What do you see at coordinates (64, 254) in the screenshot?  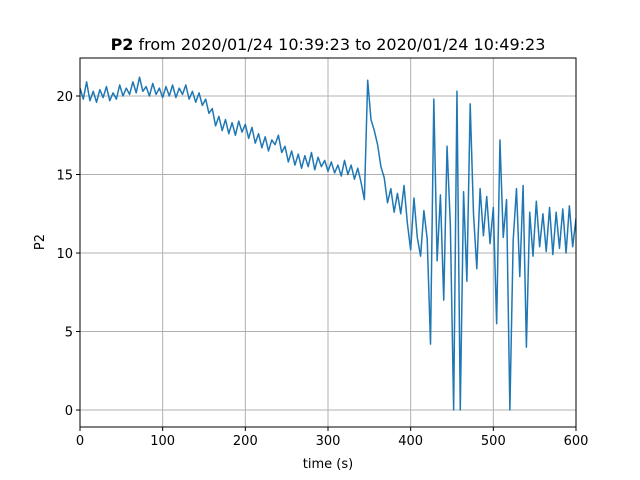 I see `y-tick-label: 10` at bounding box center [64, 254].